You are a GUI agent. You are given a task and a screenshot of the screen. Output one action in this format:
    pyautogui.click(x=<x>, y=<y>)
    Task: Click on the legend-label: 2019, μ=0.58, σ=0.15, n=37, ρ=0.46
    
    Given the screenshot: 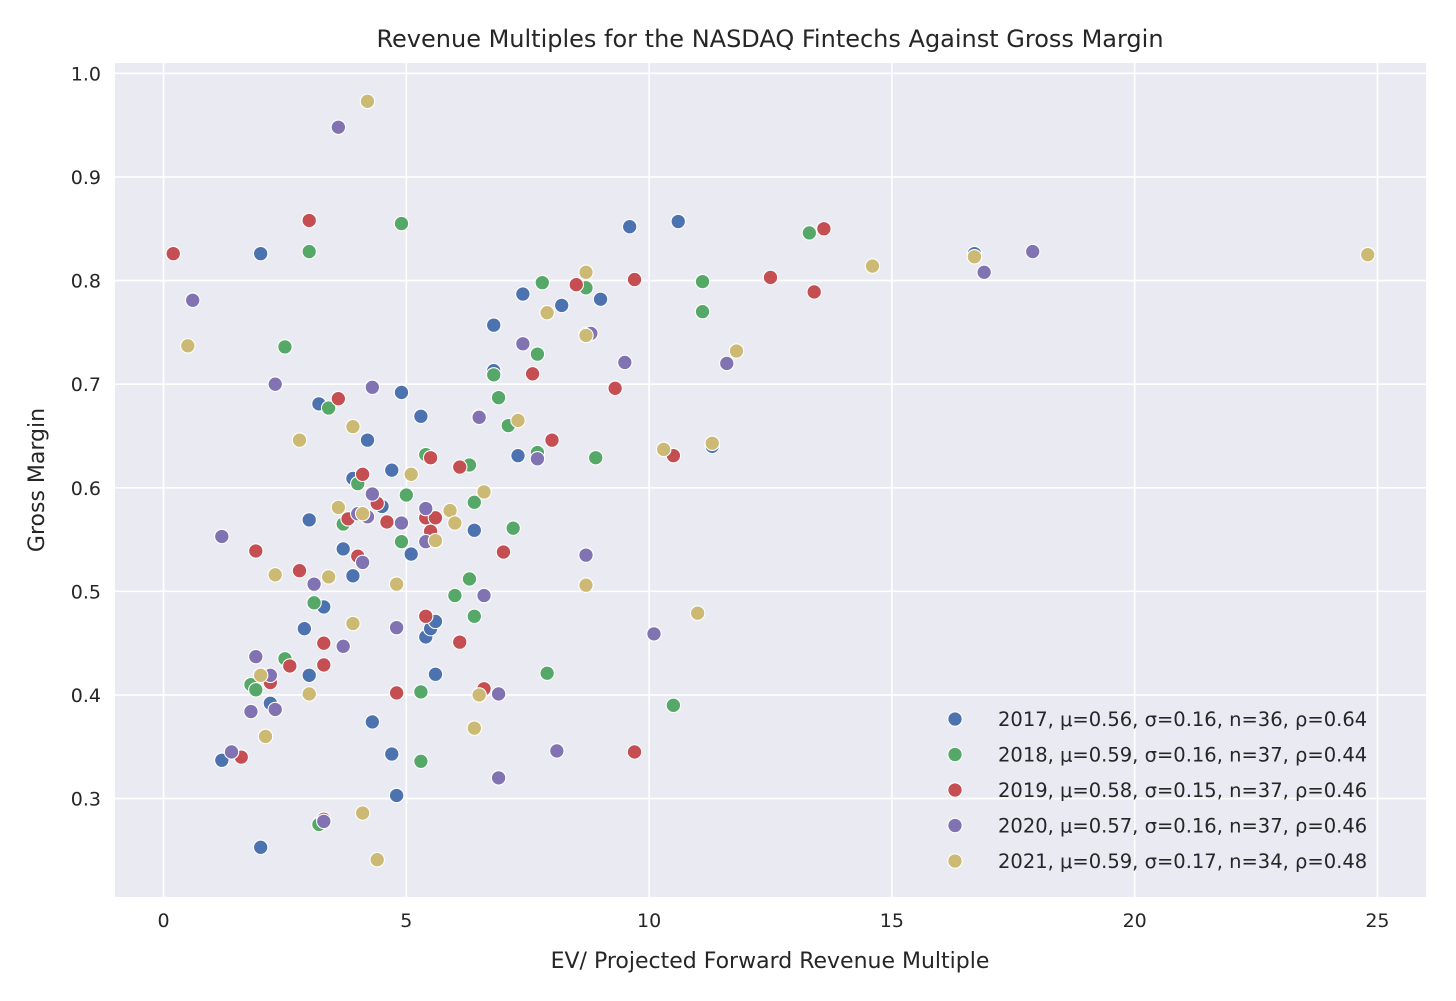 What is the action you would take?
    pyautogui.click(x=1182, y=790)
    